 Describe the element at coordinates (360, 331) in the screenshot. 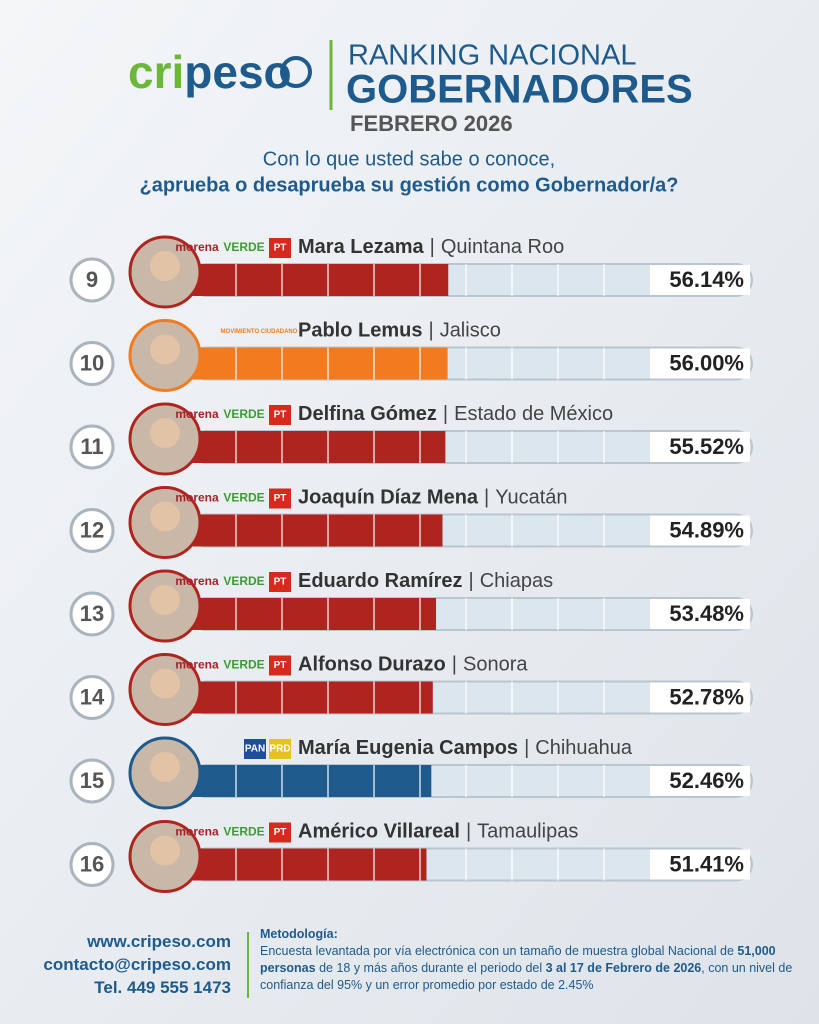

I see `governor-name: Pablo Lemus` at that location.